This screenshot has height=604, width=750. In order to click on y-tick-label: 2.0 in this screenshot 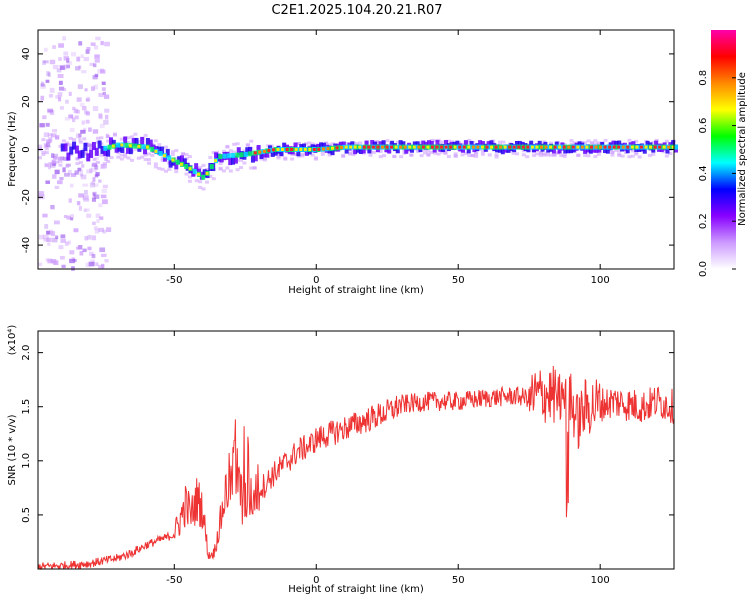, I will do `click(26, 353)`.